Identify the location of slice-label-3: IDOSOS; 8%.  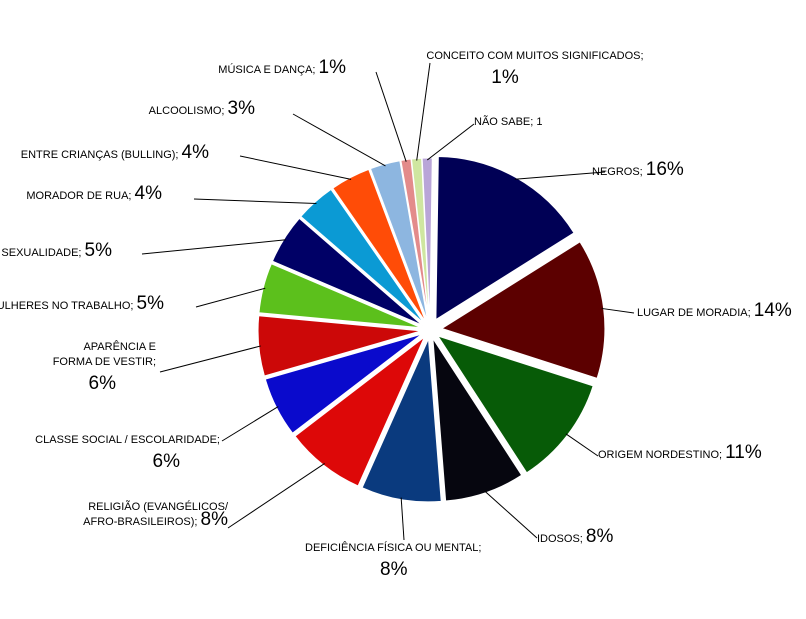
(575, 536).